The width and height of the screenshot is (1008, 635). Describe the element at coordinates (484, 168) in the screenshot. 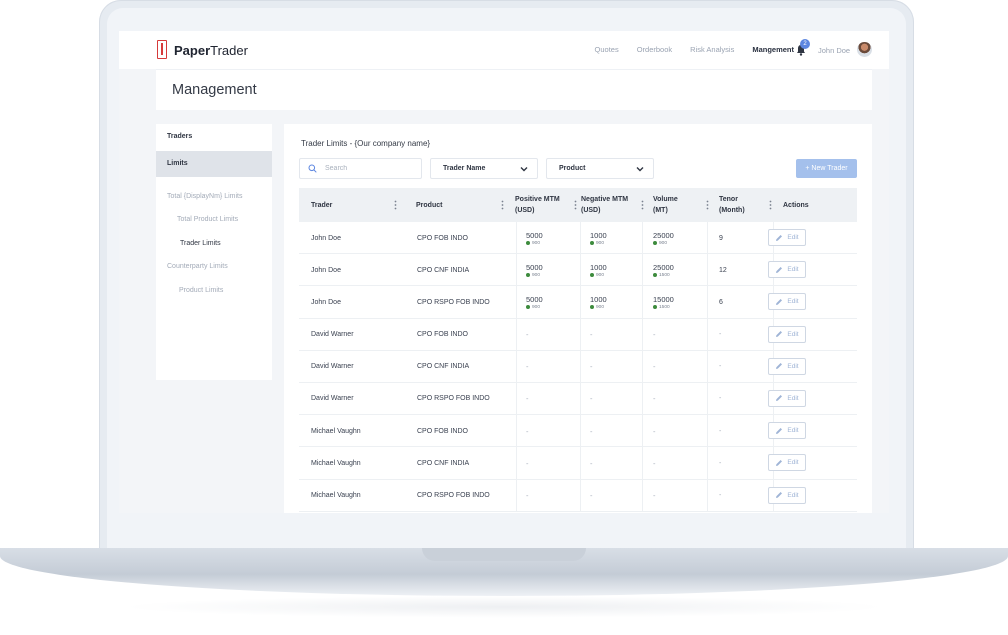

I see `trader-name-dropdown: Trader Name` at that location.